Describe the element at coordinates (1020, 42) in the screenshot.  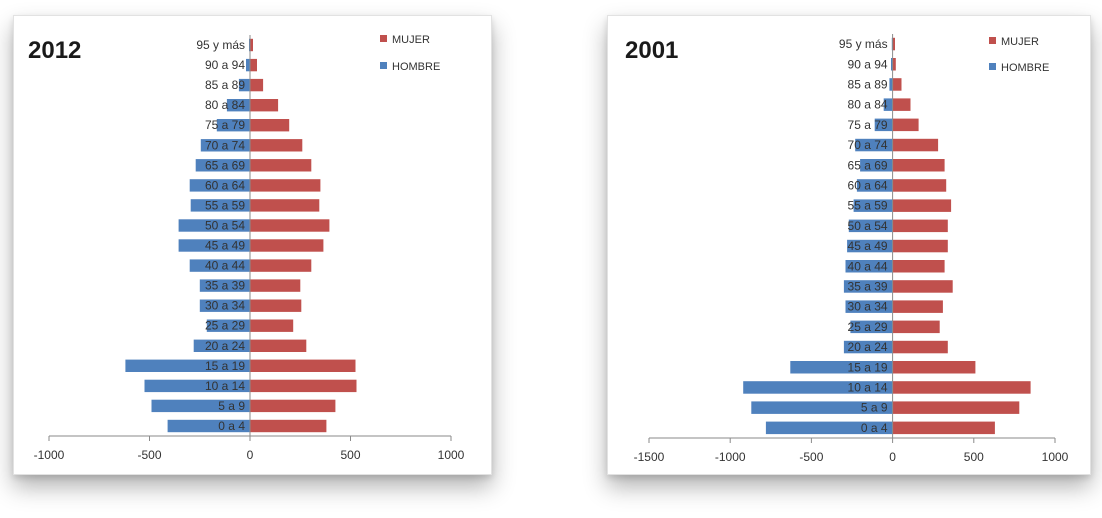
I see `legend-label-mujer: MUJER` at that location.